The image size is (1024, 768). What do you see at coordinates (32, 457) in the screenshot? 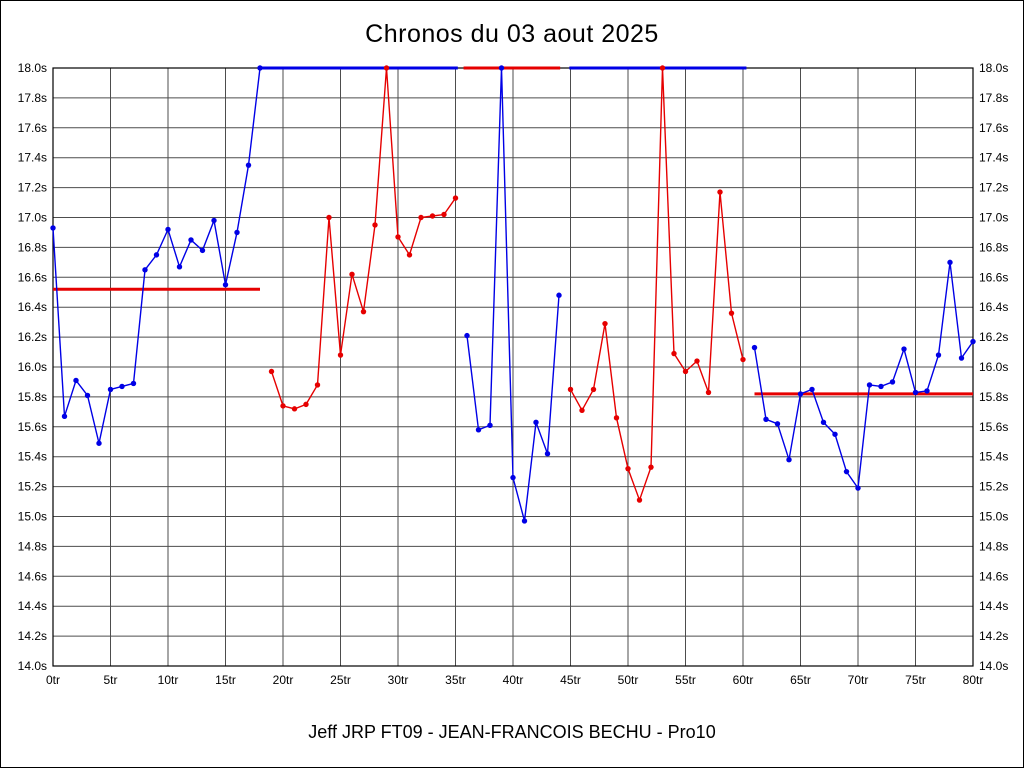
I see `y-axis-tick-label-left: 15.4s` at bounding box center [32, 457].